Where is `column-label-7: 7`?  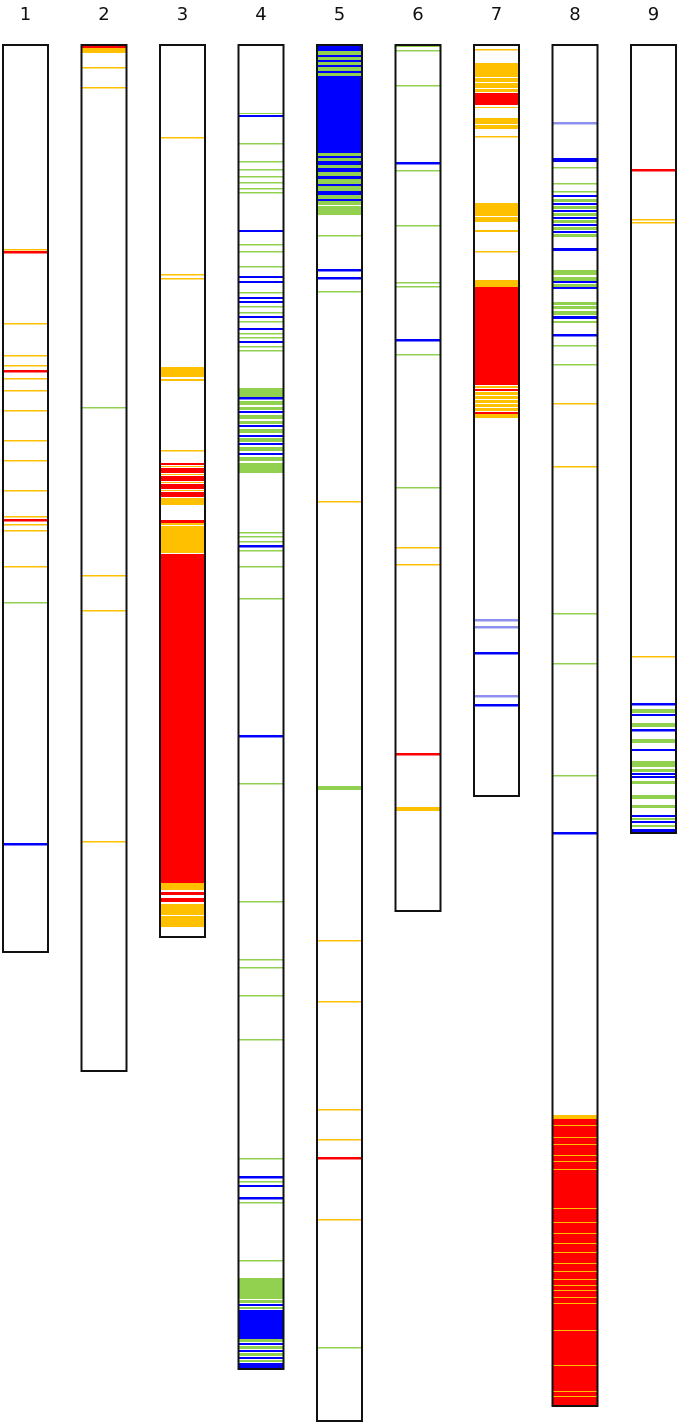
column-label-7: 7 is located at coordinates (496, 14).